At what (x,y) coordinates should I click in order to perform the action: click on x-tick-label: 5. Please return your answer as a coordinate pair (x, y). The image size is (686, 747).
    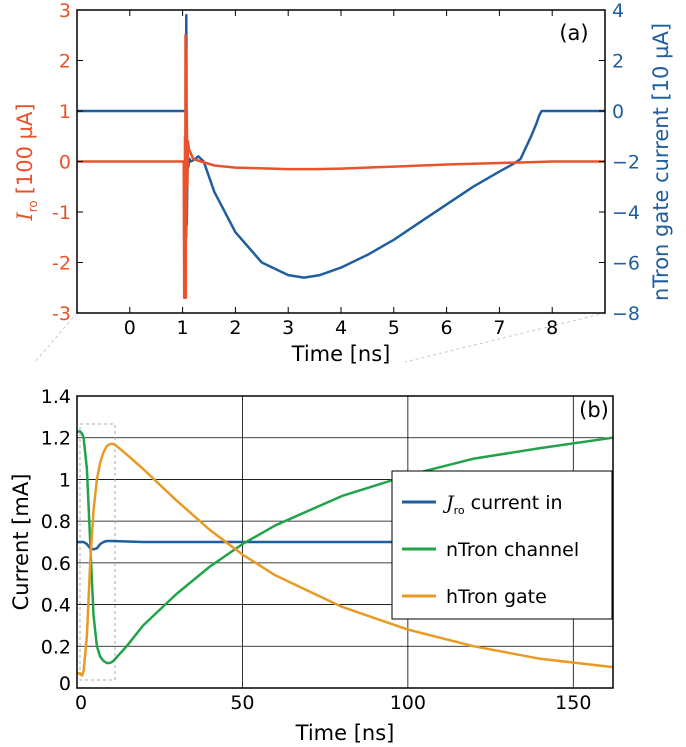
    Looking at the image, I should click on (394, 328).